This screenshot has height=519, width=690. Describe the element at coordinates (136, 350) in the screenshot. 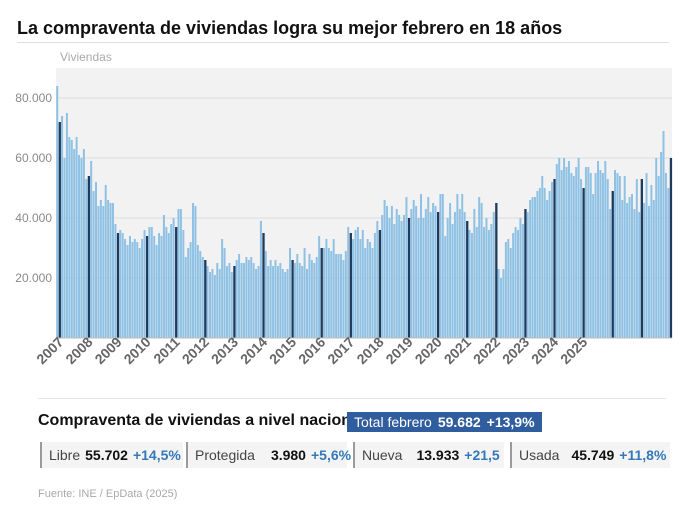

I see `x-tick-label: 2010` at that location.